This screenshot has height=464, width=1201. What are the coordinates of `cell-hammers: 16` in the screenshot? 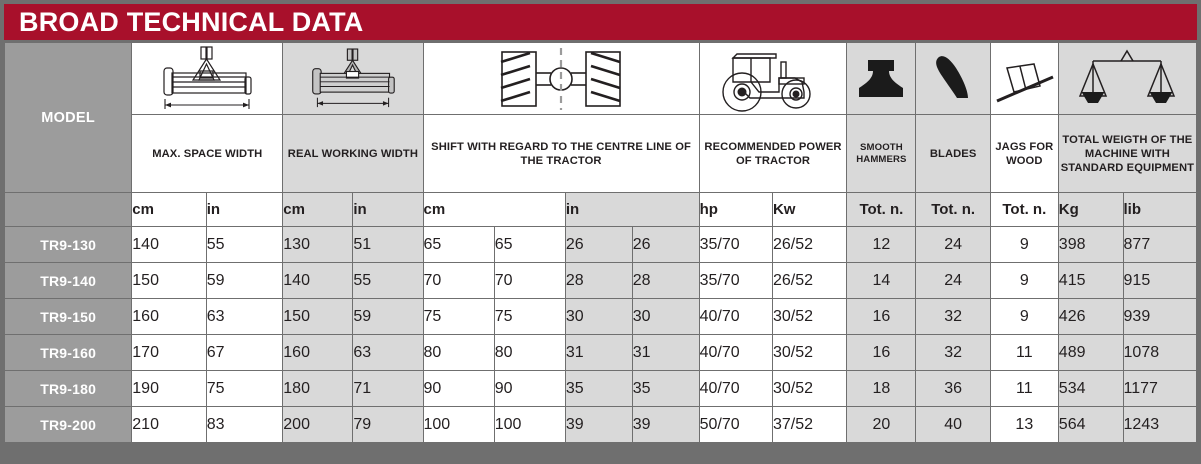 It's located at (881, 316).